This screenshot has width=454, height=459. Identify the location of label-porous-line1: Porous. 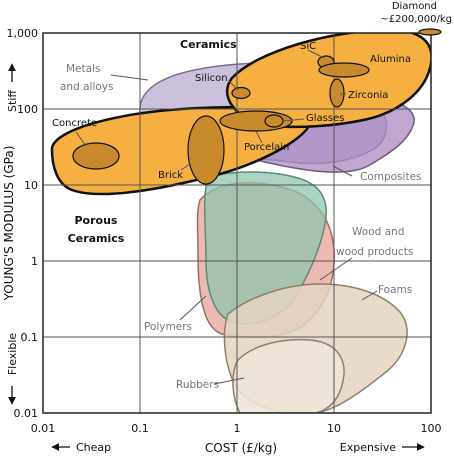
(96, 220).